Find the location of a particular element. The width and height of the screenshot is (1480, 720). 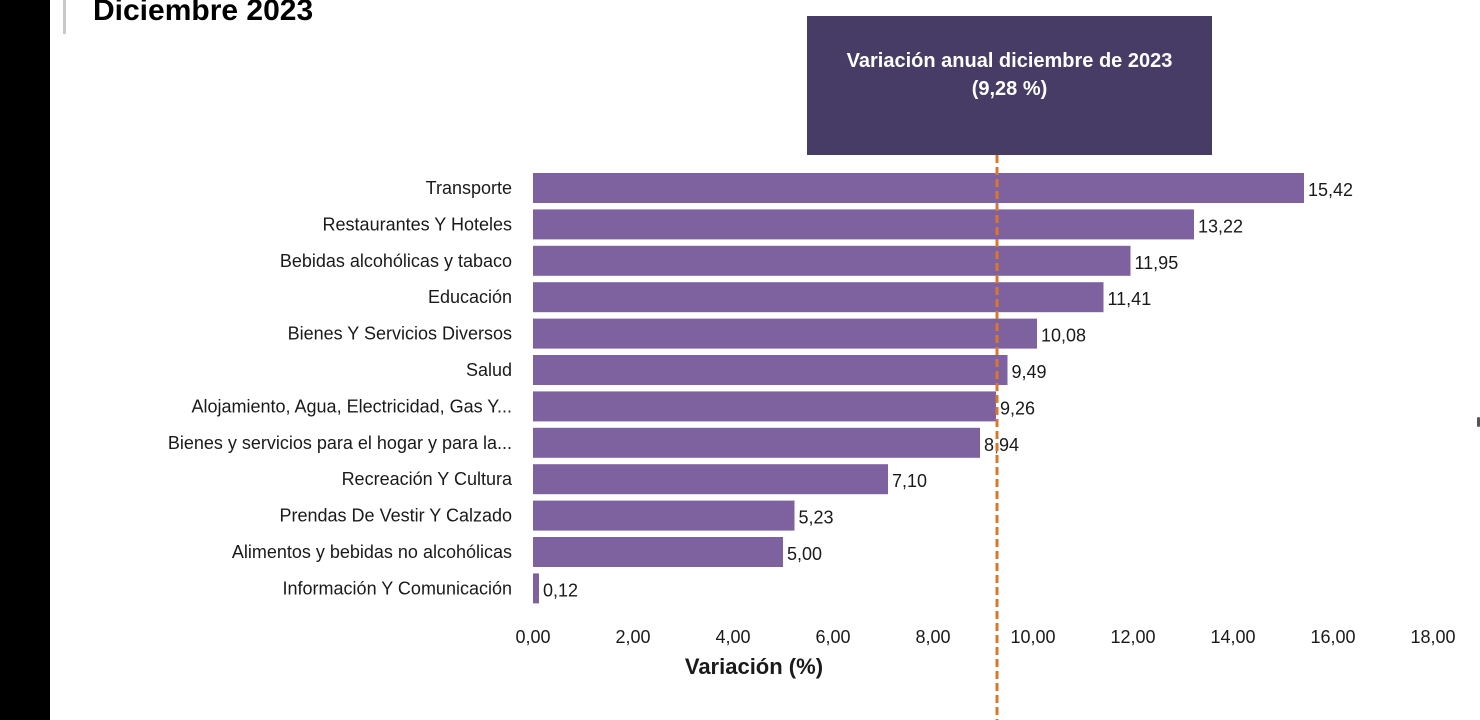

category-label: Bienes Y Servicios Diversos is located at coordinates (400, 334).